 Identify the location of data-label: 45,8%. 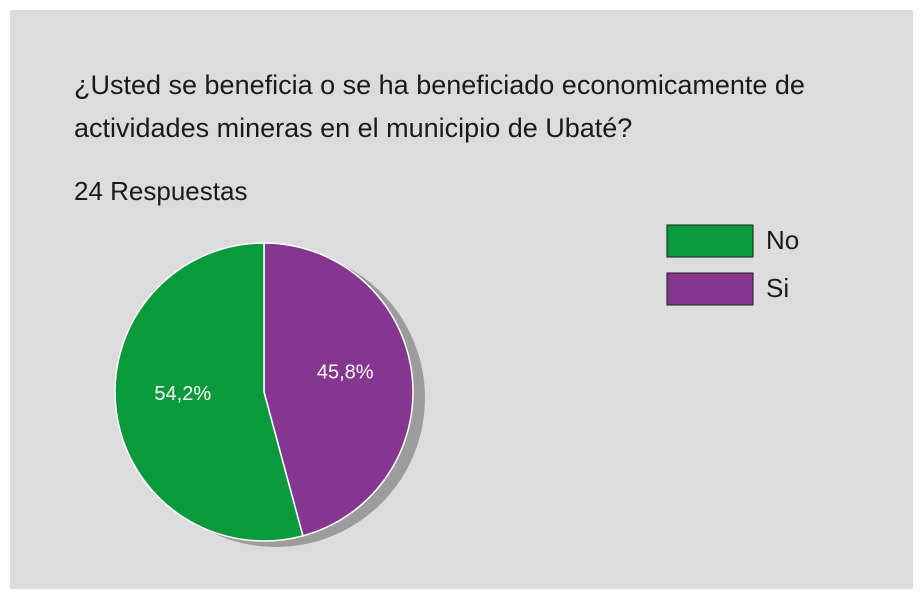
(345, 372).